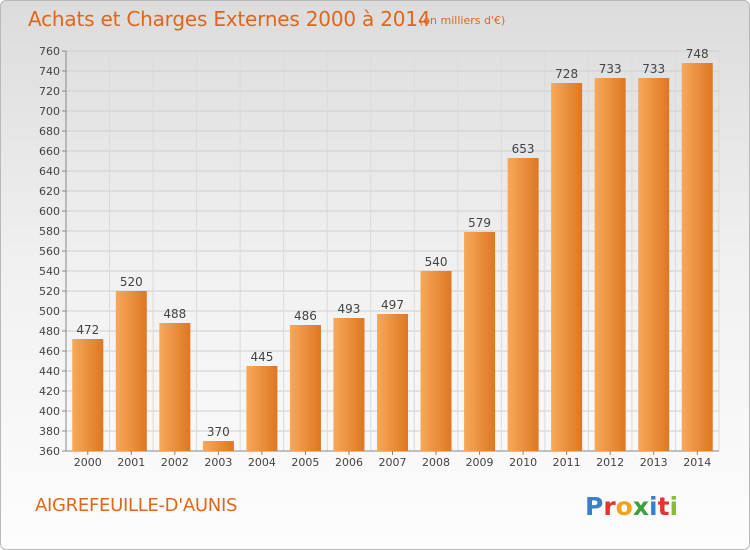  What do you see at coordinates (49, 171) in the screenshot?
I see `y-tick-label: 640` at bounding box center [49, 171].